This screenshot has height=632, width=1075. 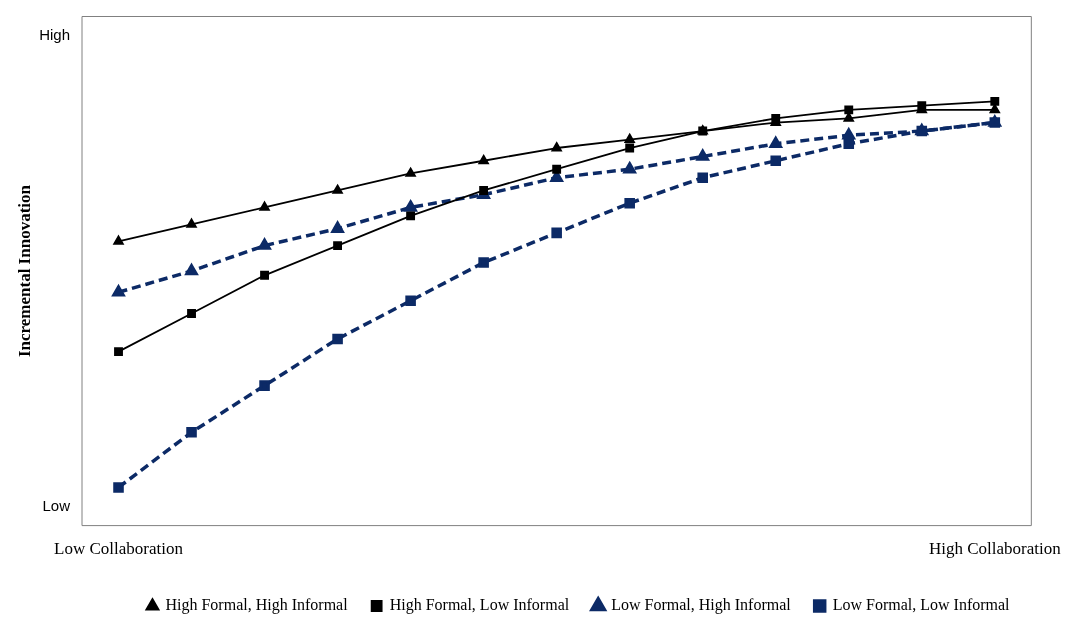 What do you see at coordinates (56, 505) in the screenshot?
I see `text: Low` at bounding box center [56, 505].